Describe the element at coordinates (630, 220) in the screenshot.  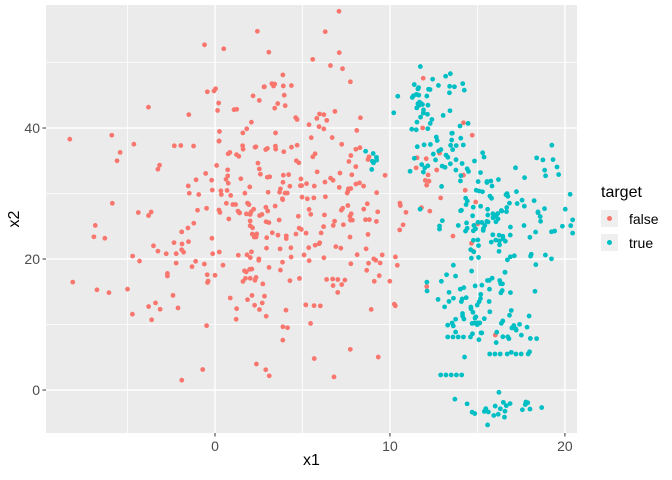
I see `legend: target false true` at that location.